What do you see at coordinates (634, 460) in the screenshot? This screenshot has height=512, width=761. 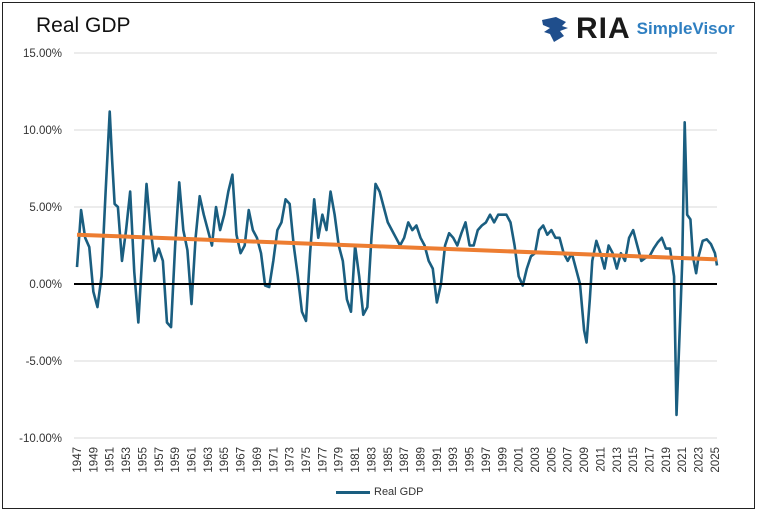 I see `x-tick-label: 2015` at bounding box center [634, 460].